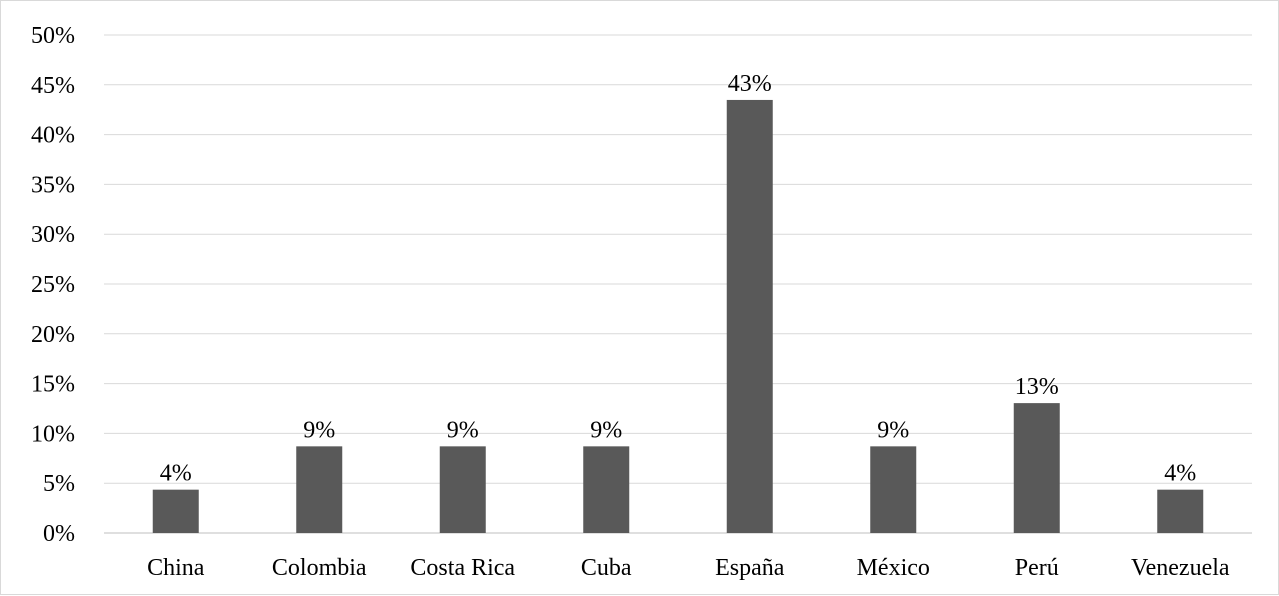 The height and width of the screenshot is (596, 1279). Describe the element at coordinates (893, 568) in the screenshot. I see `x-category-label: México` at that location.